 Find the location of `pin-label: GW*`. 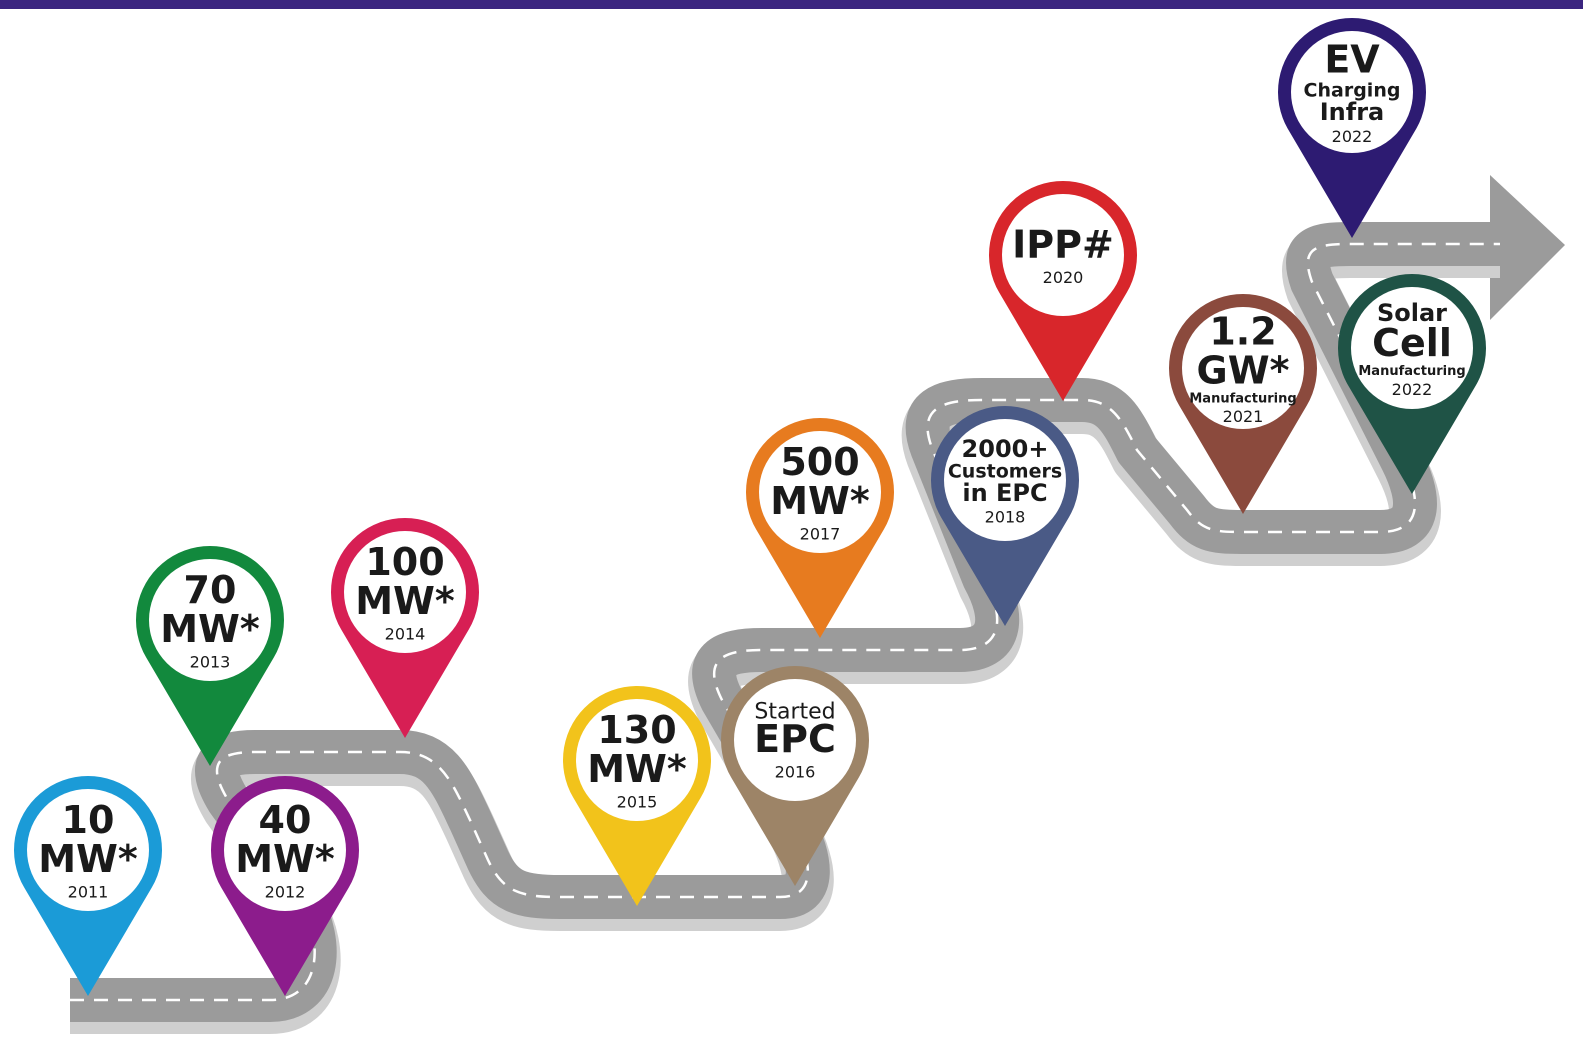

pin-label: GW* is located at coordinates (1243, 370).